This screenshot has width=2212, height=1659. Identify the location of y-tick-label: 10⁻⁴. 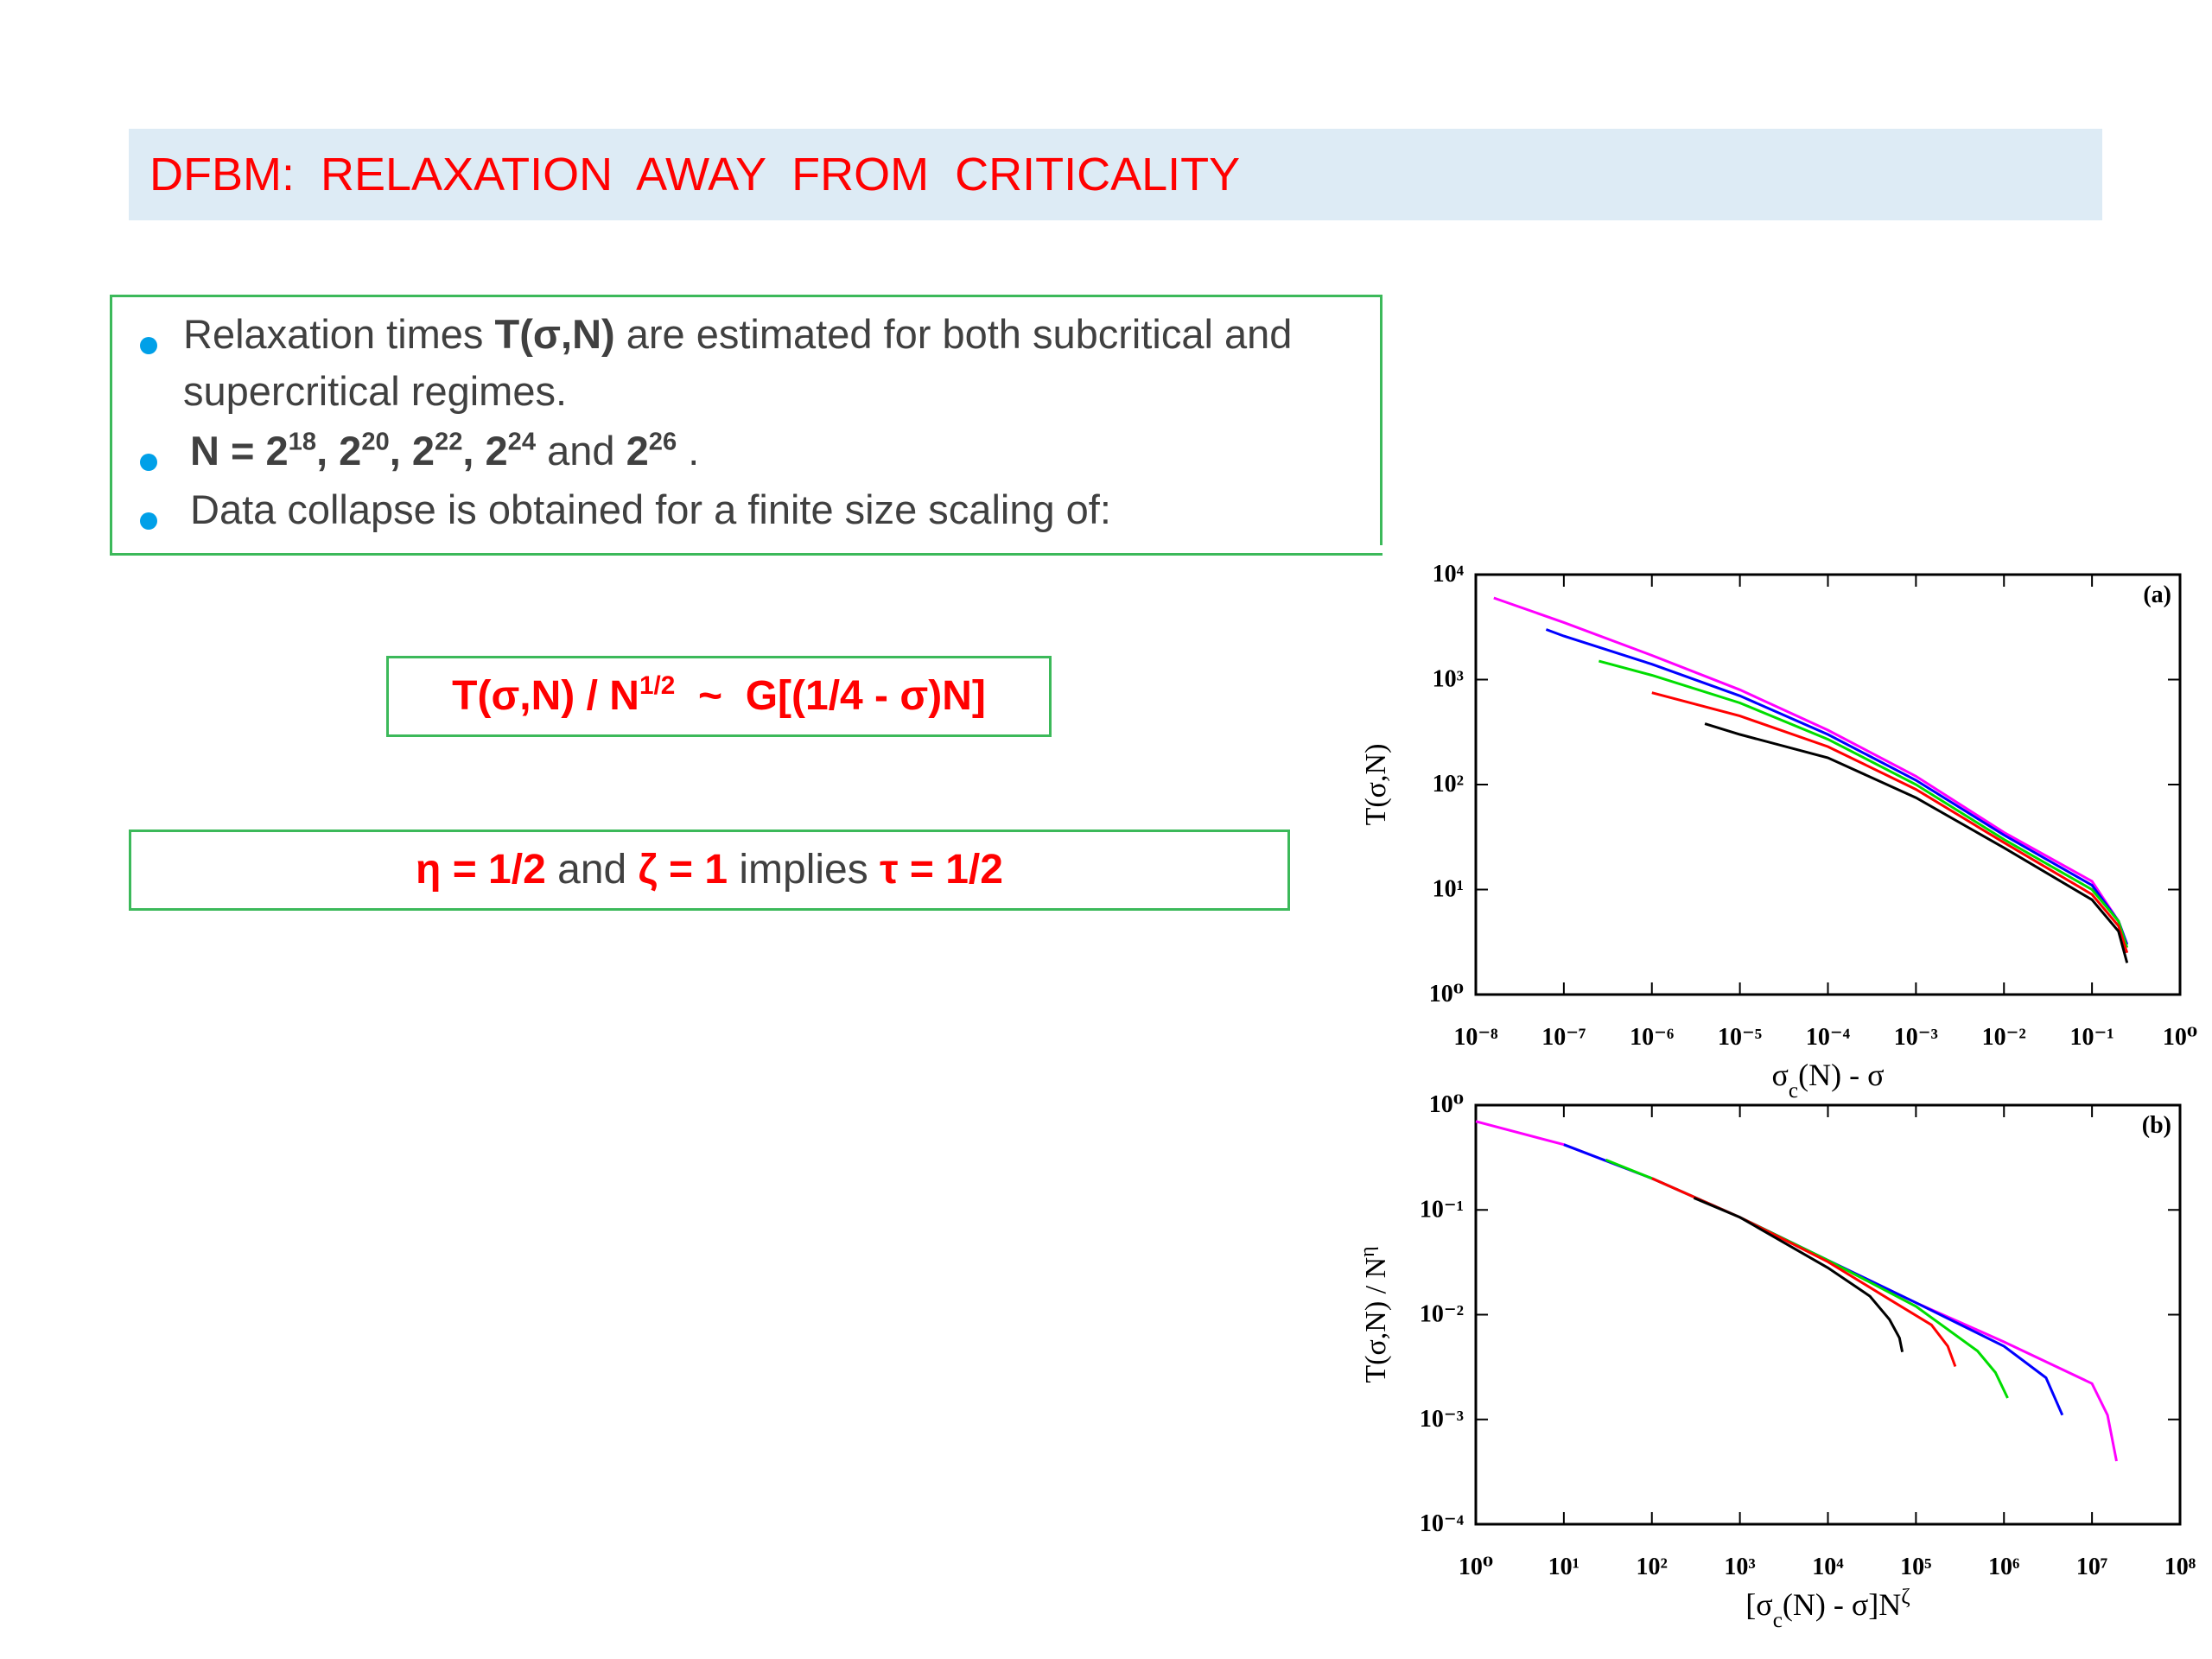
(1442, 1523).